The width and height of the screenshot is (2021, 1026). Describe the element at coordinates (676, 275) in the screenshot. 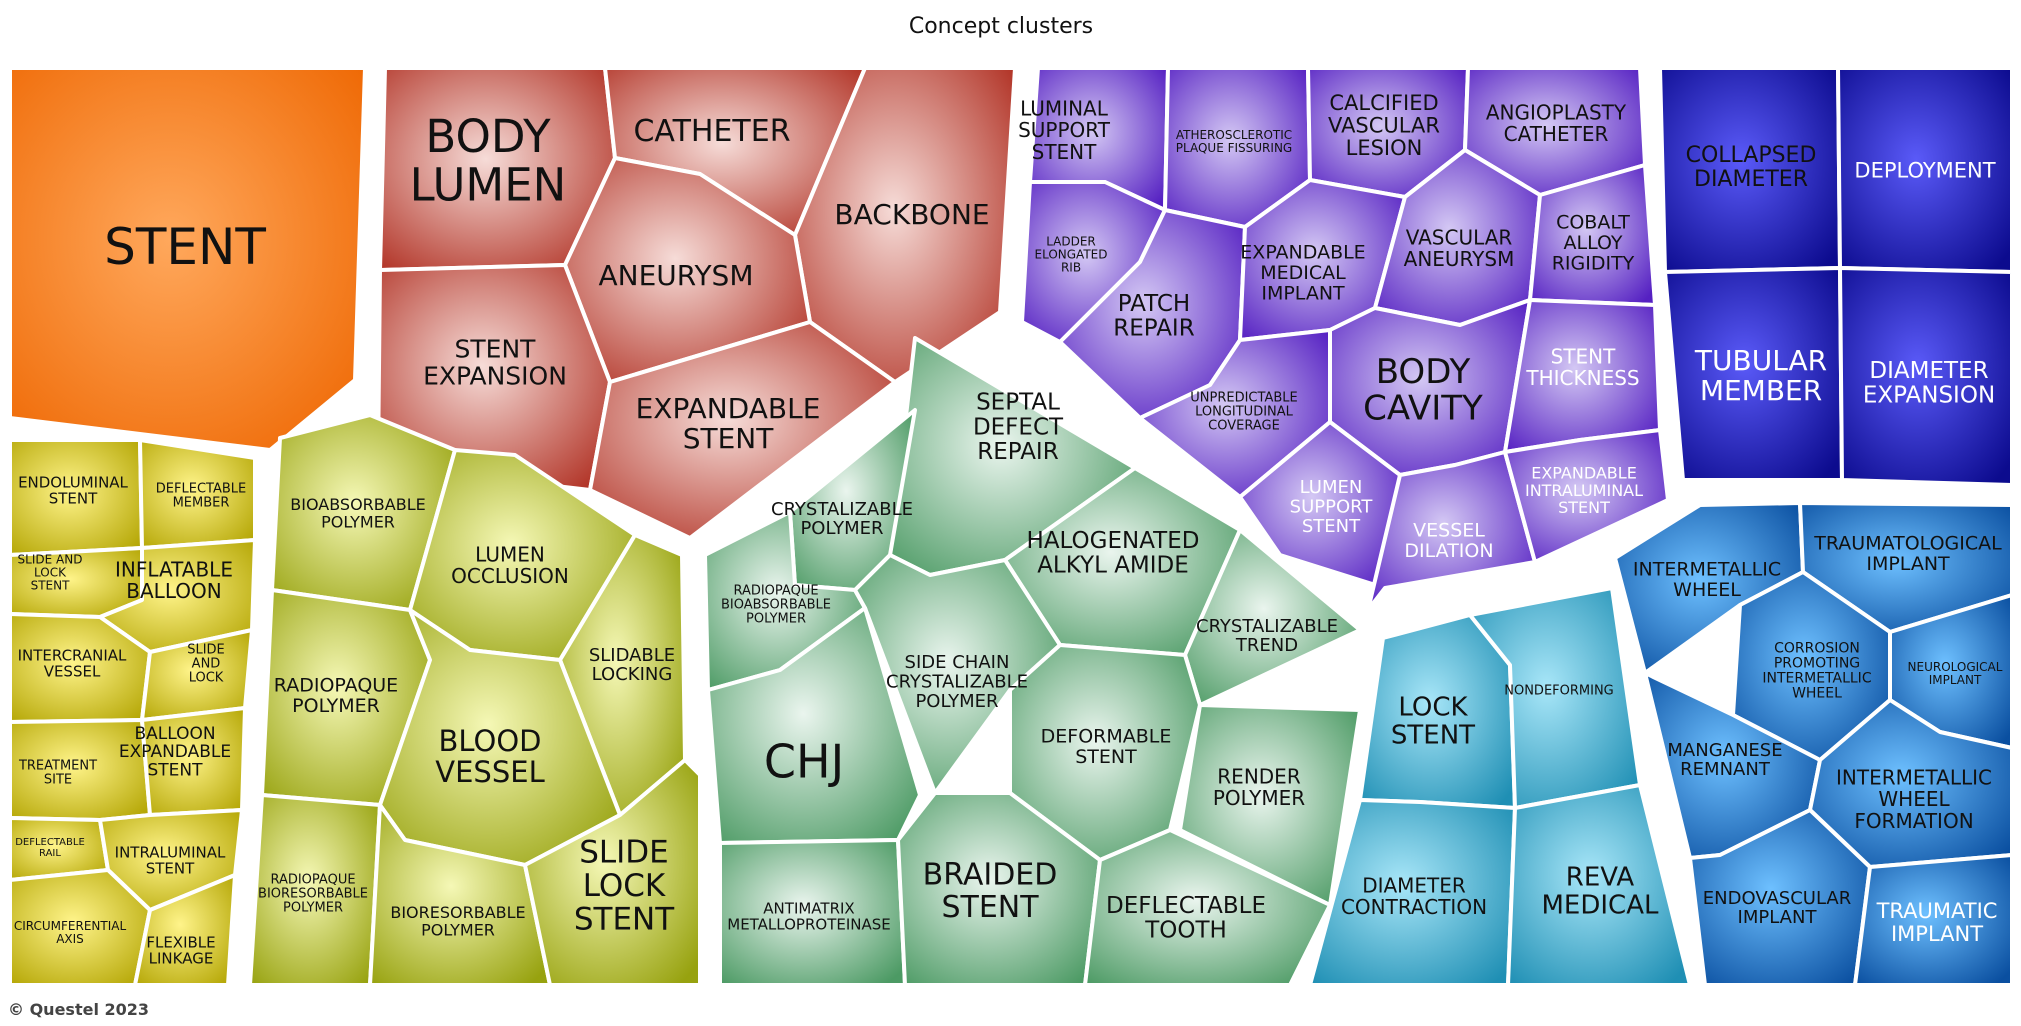

I see `cluster-label-aneurysm: ANEURYSM` at that location.